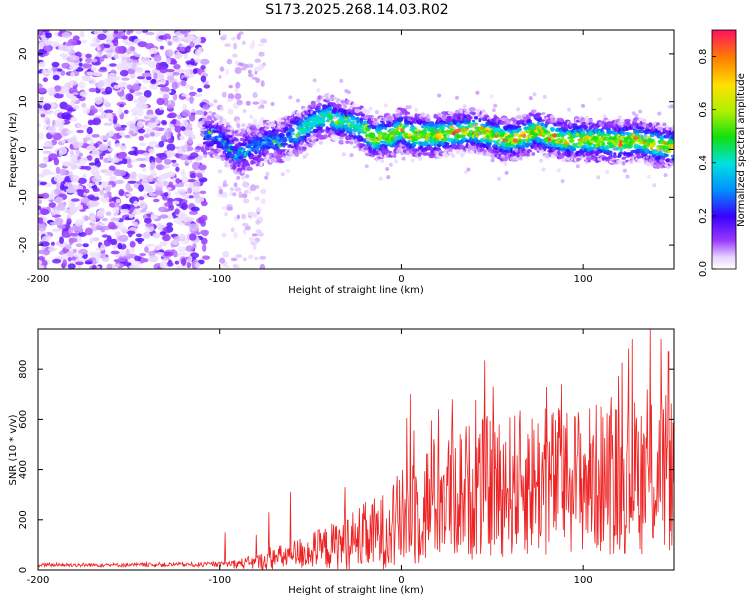 The width and height of the screenshot is (750, 600). I want to click on spectrogram-y-tick-label: 10, so click(23, 101).